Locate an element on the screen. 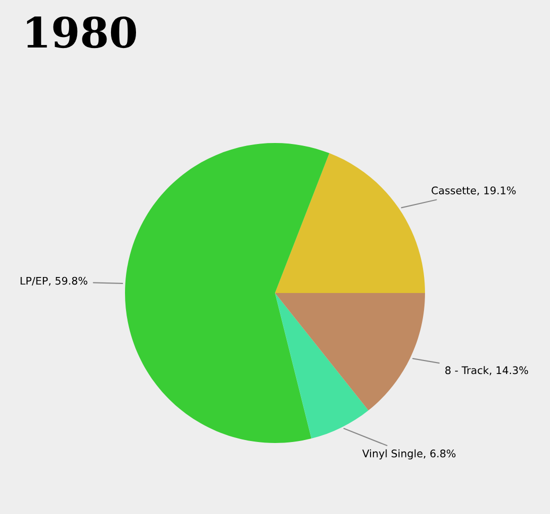 The width and height of the screenshot is (550, 514). slice-label: LP/EP, 59.8% is located at coordinates (54, 281).